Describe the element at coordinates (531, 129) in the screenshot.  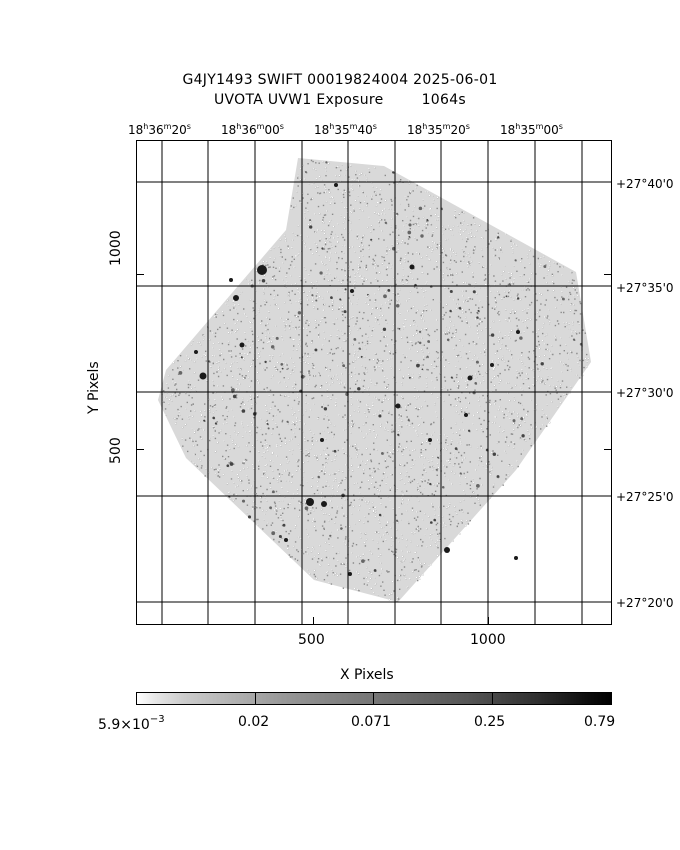
I see `ra-label-5: 18h35m00s` at that location.